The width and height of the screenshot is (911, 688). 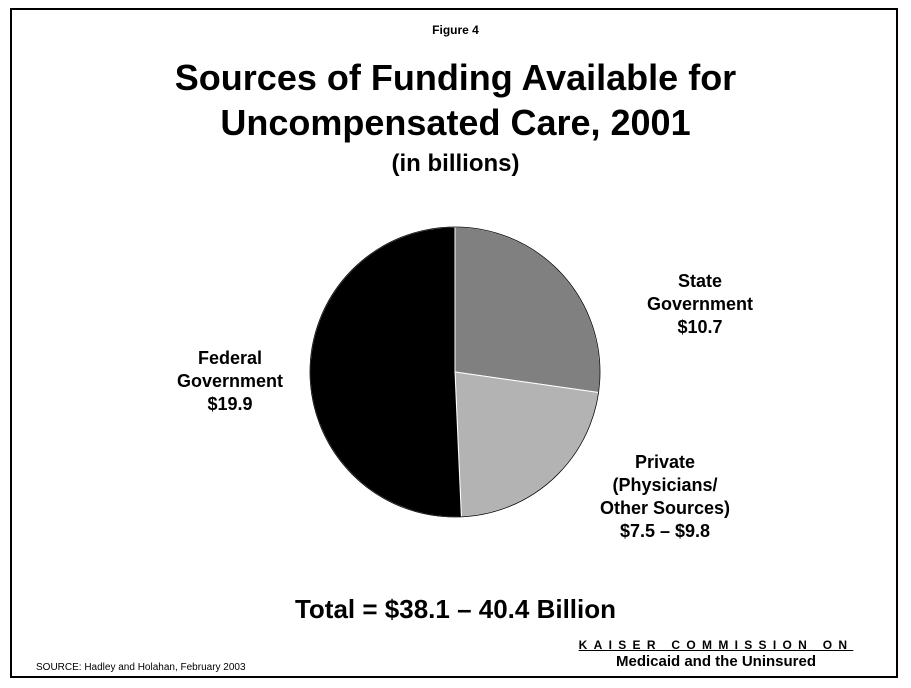 What do you see at coordinates (455, 30) in the screenshot?
I see `figure-label: Figure 4` at bounding box center [455, 30].